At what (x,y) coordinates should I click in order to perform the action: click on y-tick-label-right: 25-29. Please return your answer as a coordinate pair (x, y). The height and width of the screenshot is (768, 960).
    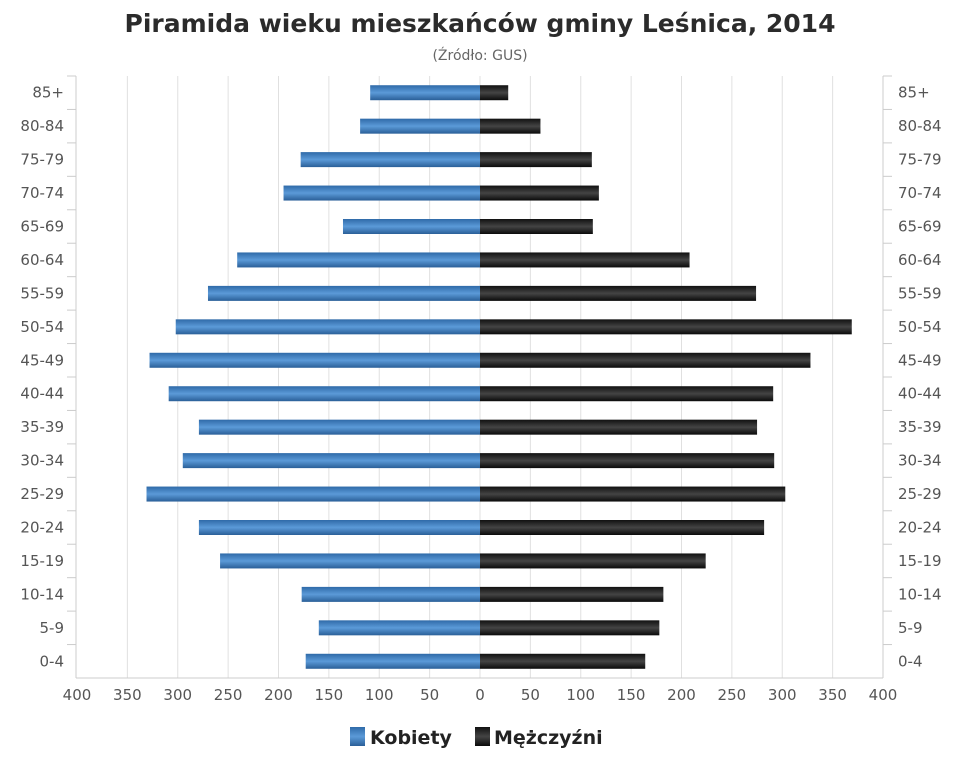
    Looking at the image, I should click on (920, 494).